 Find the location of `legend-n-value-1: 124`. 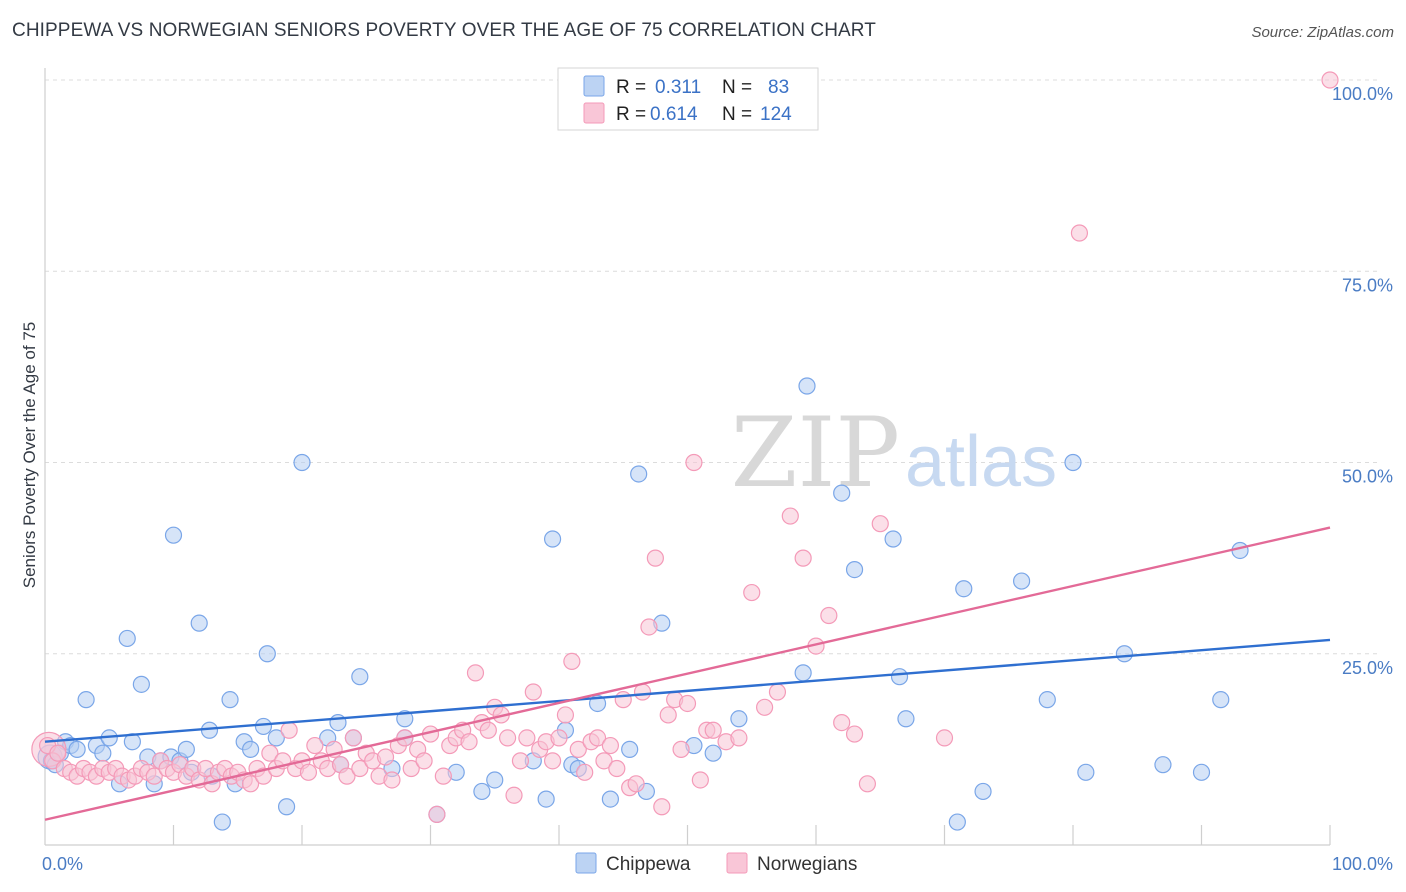

legend-n-value-1: 124 is located at coordinates (776, 114).